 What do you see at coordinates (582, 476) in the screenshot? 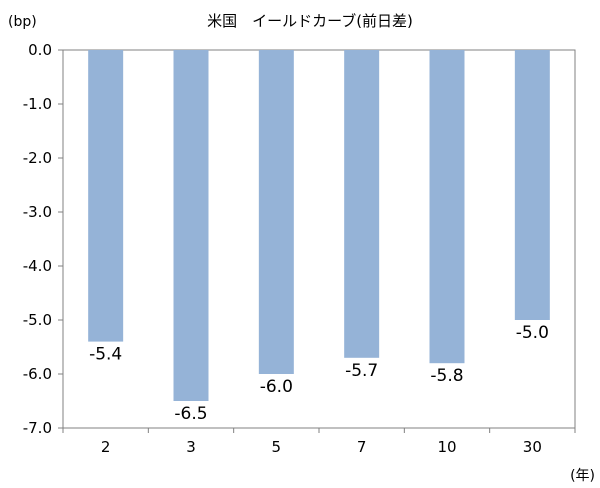
I see `x-axis-unit: (年)` at bounding box center [582, 476].